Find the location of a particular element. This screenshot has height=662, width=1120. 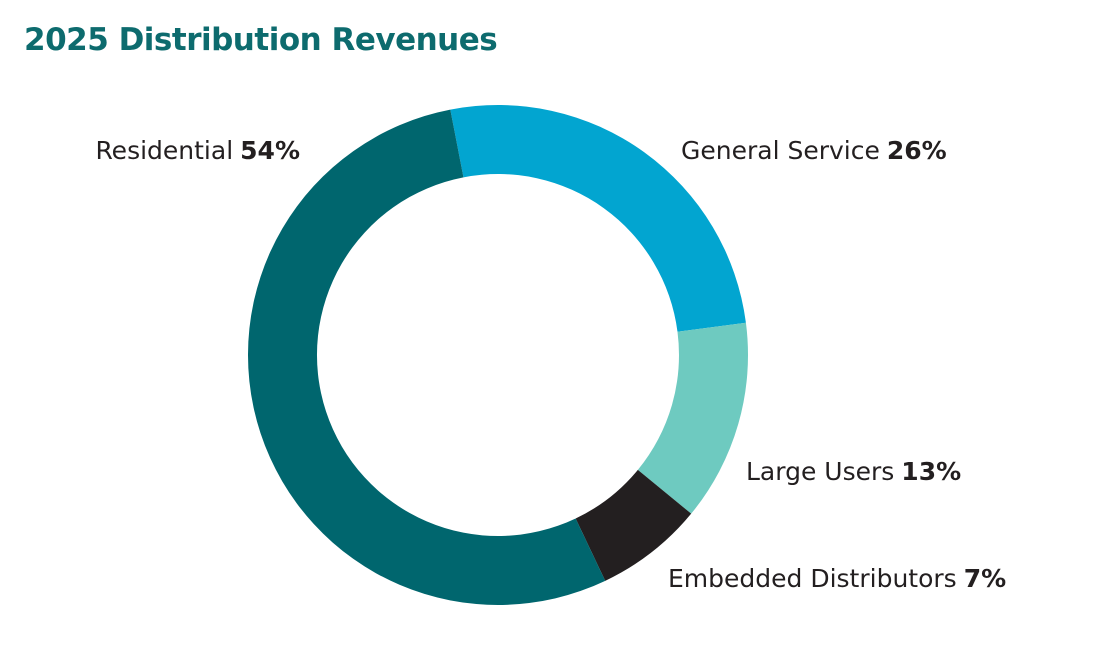

label-embedded-distributors: Embedded Distributors 7% is located at coordinates (837, 579).